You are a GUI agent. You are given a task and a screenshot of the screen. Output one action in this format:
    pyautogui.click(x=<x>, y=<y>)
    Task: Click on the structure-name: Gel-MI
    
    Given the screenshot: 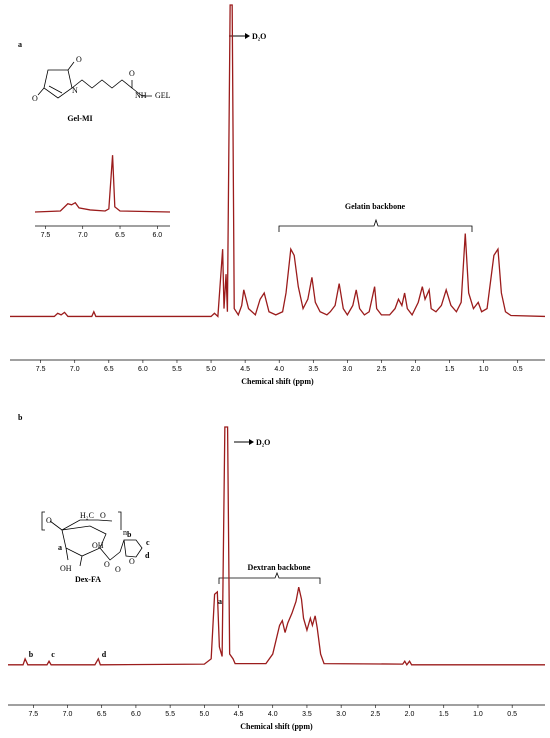 What is the action you would take?
    pyautogui.click(x=79, y=118)
    